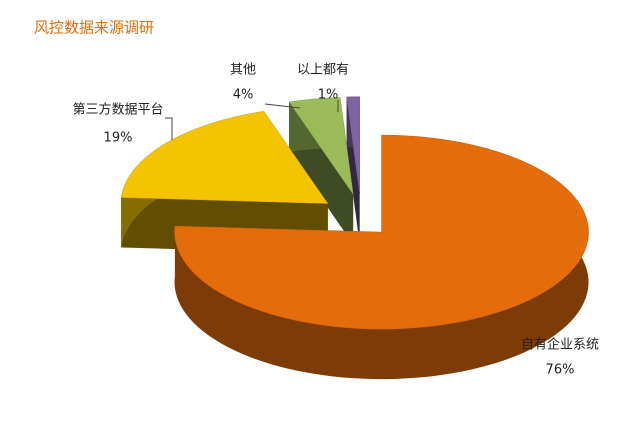 Image resolution: width=640 pixels, height=430 pixels. What do you see at coordinates (117, 110) in the screenshot?
I see `category-label: 第三方数据平台` at bounding box center [117, 110].